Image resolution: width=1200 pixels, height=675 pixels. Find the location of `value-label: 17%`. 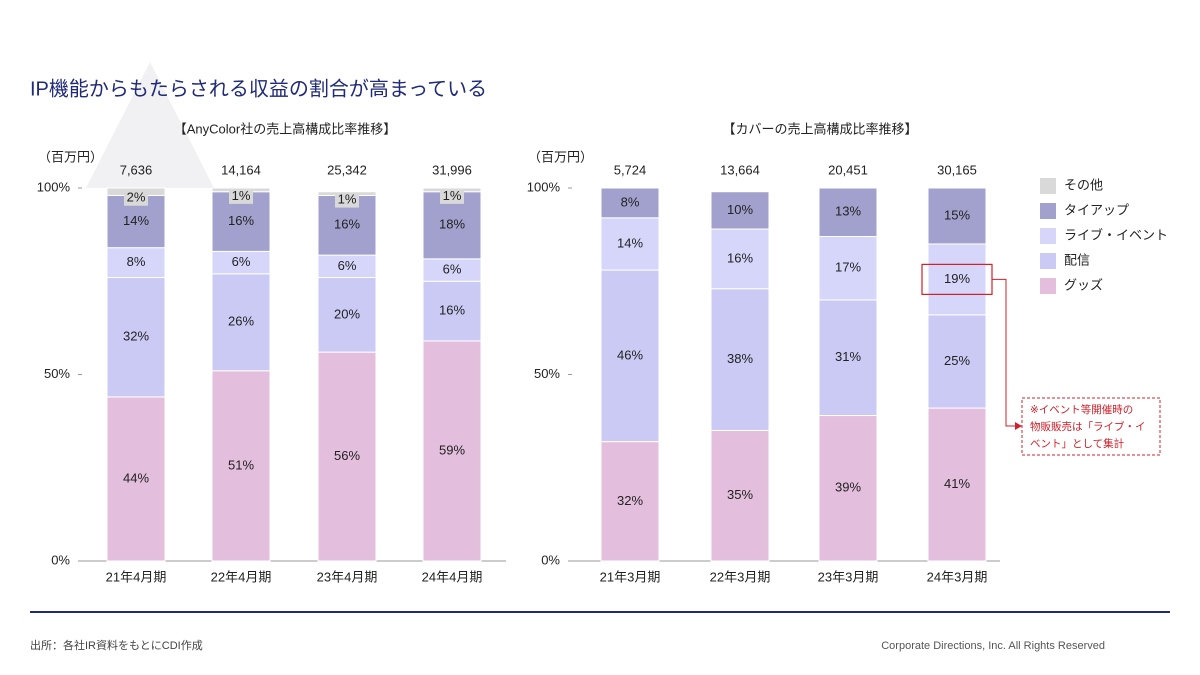

value-label: 17% is located at coordinates (848, 267).